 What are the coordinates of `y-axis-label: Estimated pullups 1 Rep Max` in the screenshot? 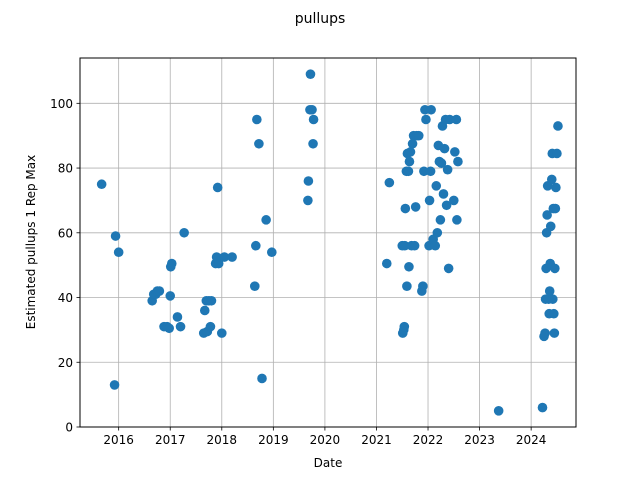 It's located at (31, 242).